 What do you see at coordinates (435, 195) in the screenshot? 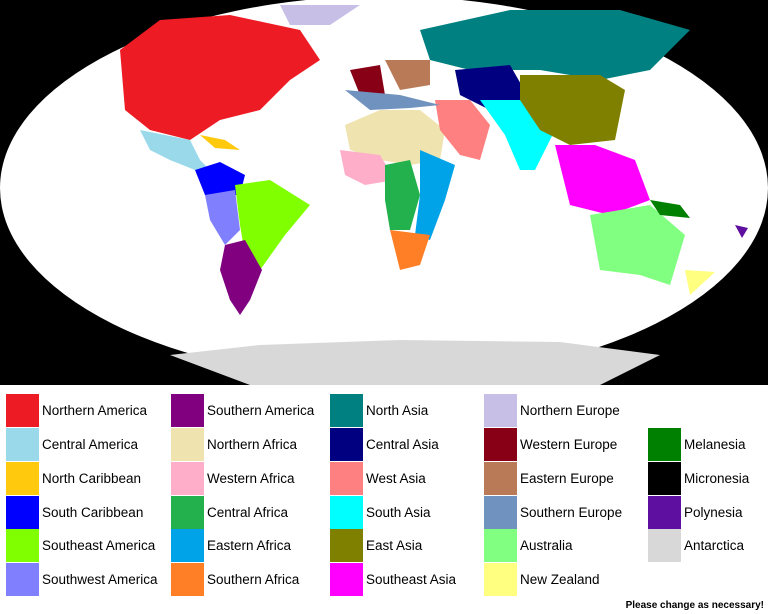
I see `map-region-eastern-africa` at bounding box center [435, 195].